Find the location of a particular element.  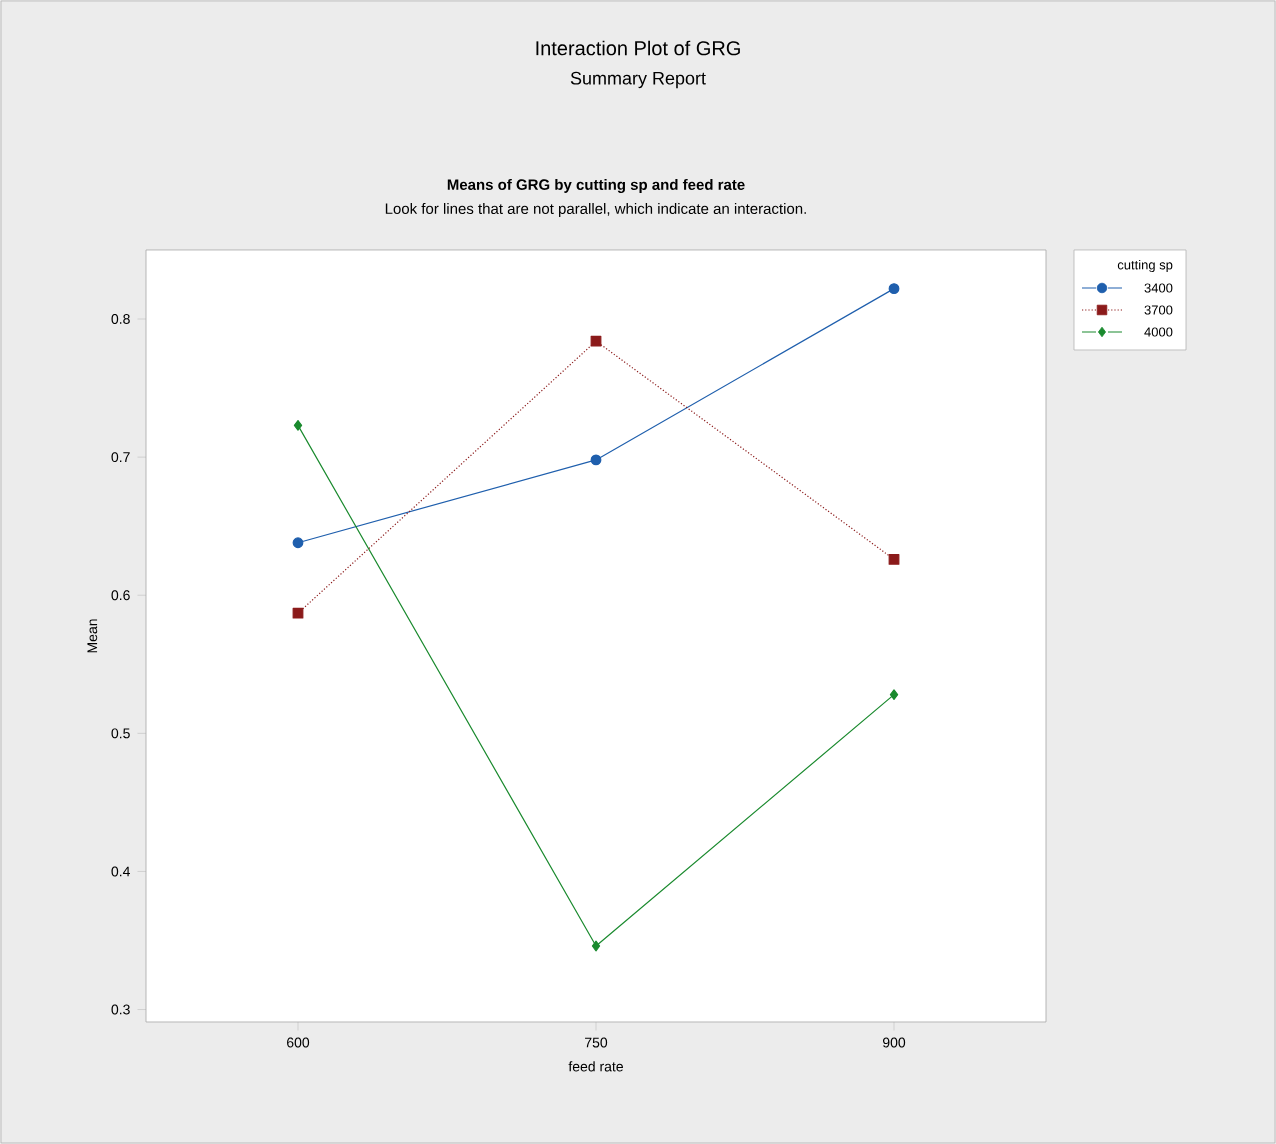

chart-subtitle: Summary Report is located at coordinates (638, 80).